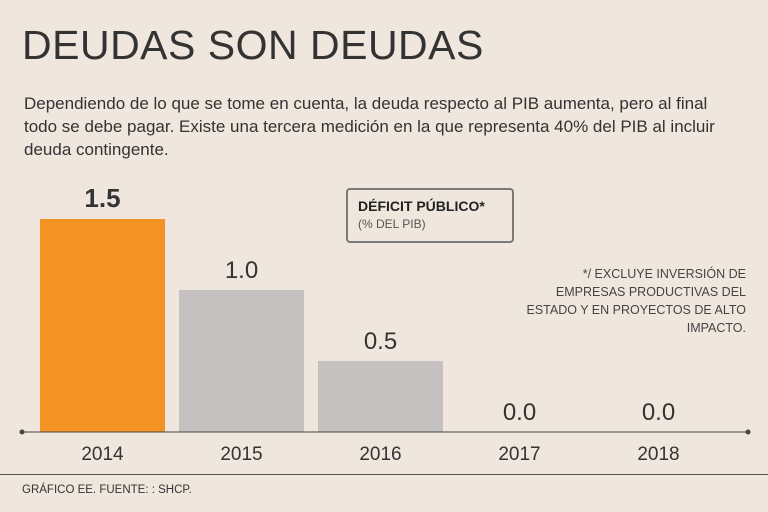 The height and width of the screenshot is (512, 768). Describe the element at coordinates (102, 454) in the screenshot. I see `x-tick-2014: 2014` at that location.